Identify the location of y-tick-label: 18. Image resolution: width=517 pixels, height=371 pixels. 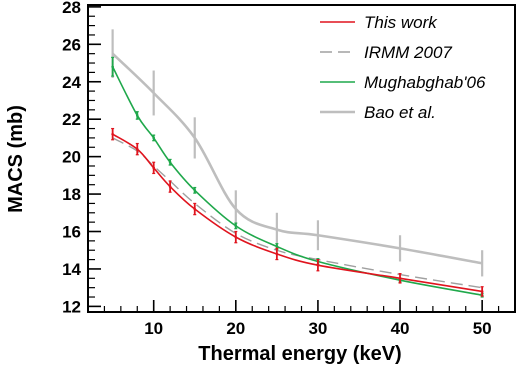
(71, 194).